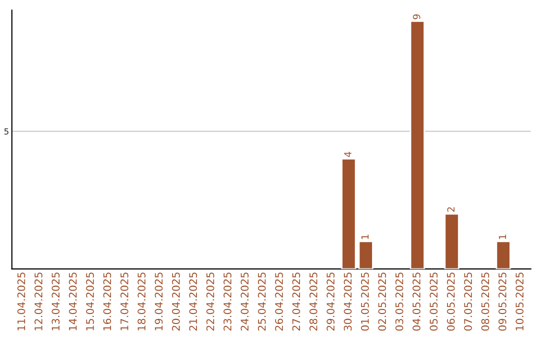 This screenshot has width=540, height=340. I want to click on x-tick-label: 10.05.2025, so click(520, 301).